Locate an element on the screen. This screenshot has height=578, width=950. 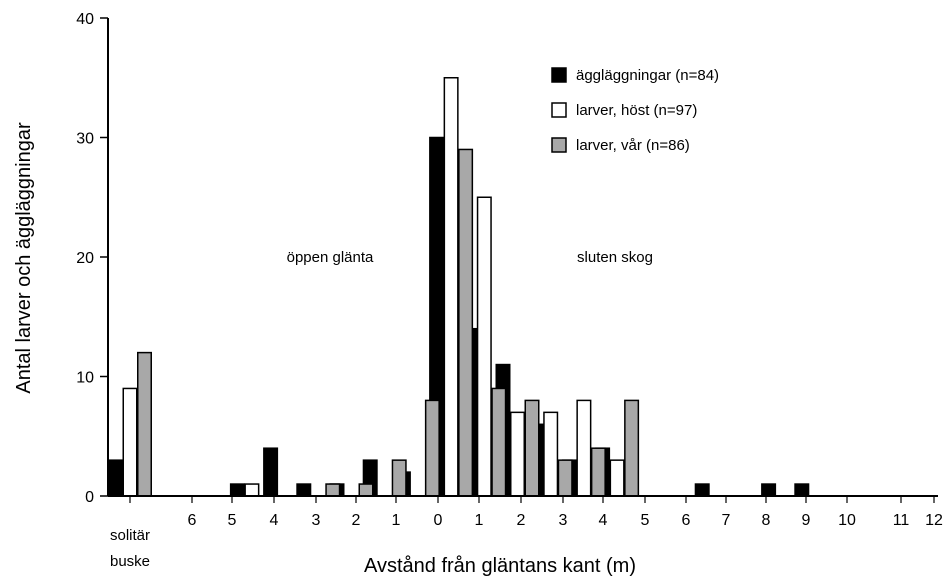
x-tick-label-6: 0 is located at coordinates (438, 520).